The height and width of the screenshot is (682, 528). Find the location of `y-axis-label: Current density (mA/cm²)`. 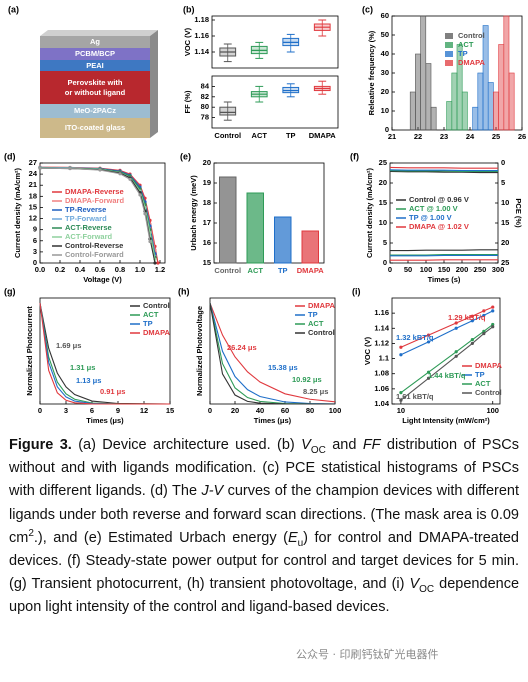

y-axis-label: Current density (mA/cm²) is located at coordinates (369, 212).